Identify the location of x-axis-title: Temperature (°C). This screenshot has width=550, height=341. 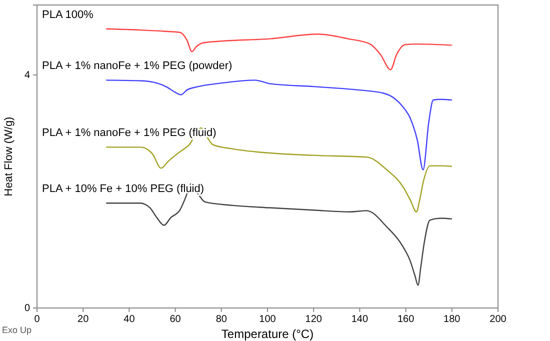
(267, 334).